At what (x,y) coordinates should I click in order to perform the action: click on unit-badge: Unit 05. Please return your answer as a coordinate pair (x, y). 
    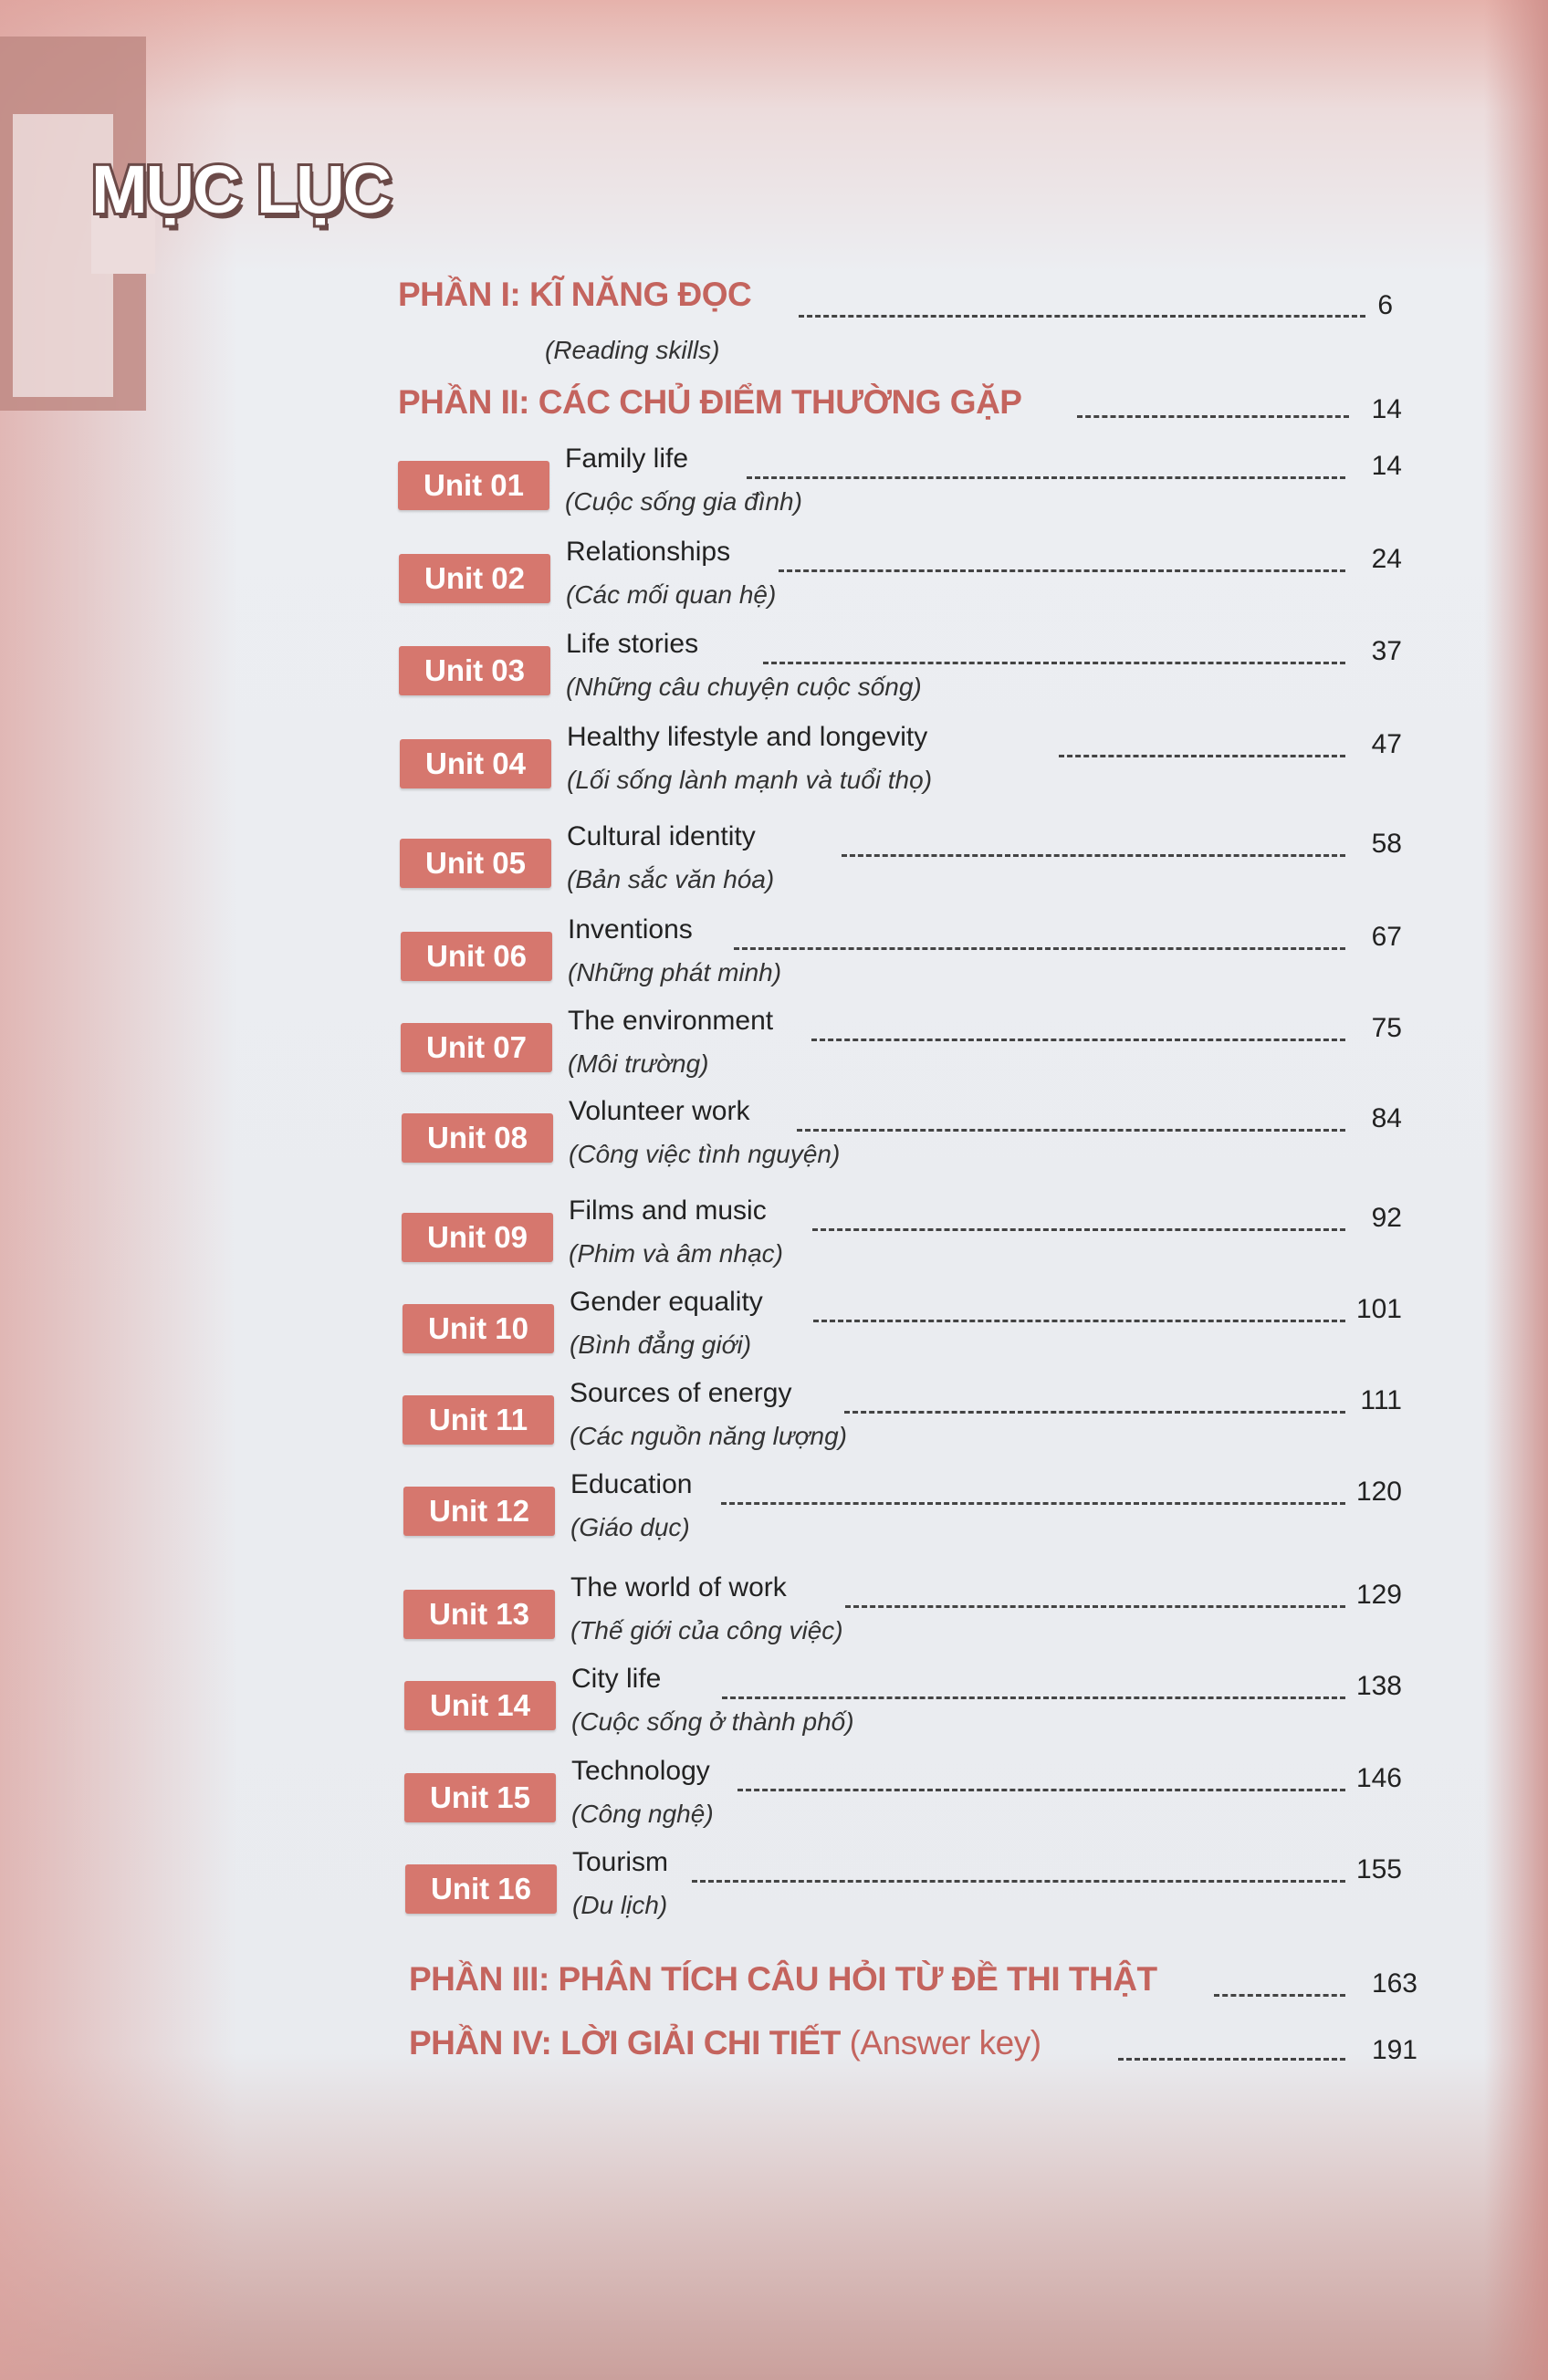
    Looking at the image, I should click on (475, 863).